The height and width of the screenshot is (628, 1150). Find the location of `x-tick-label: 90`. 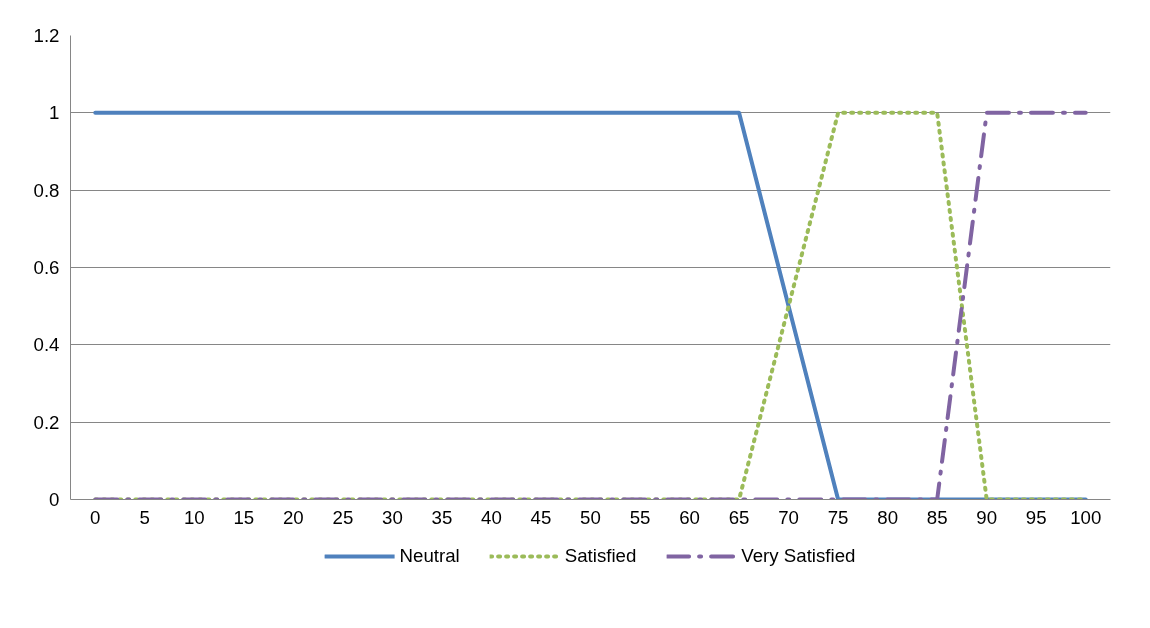

x-tick-label: 90 is located at coordinates (987, 517).